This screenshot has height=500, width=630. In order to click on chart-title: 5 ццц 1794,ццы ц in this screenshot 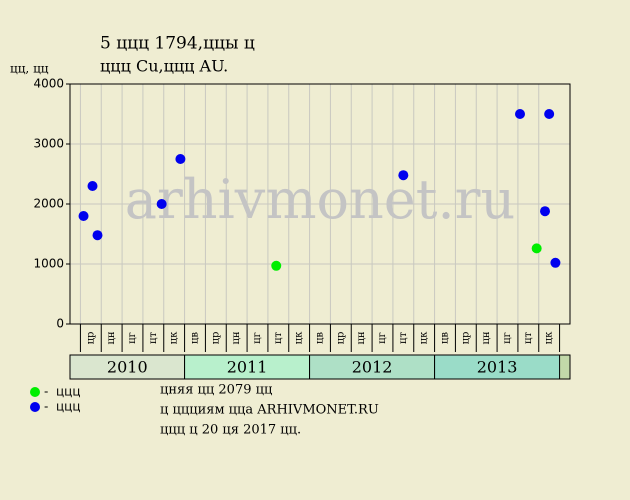, I will do `click(177, 44)`.